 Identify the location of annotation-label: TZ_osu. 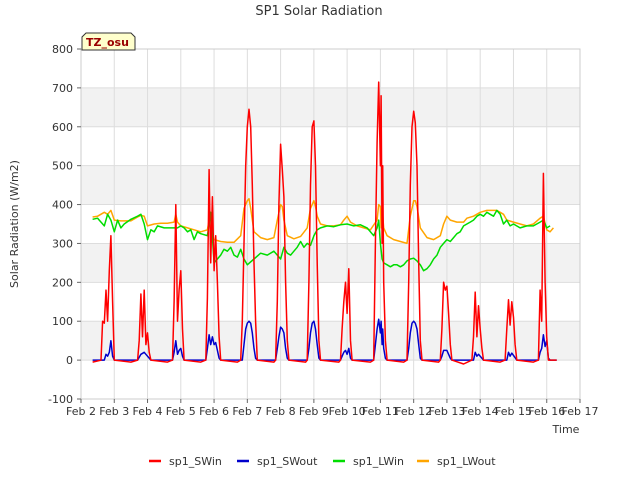
(107, 42).